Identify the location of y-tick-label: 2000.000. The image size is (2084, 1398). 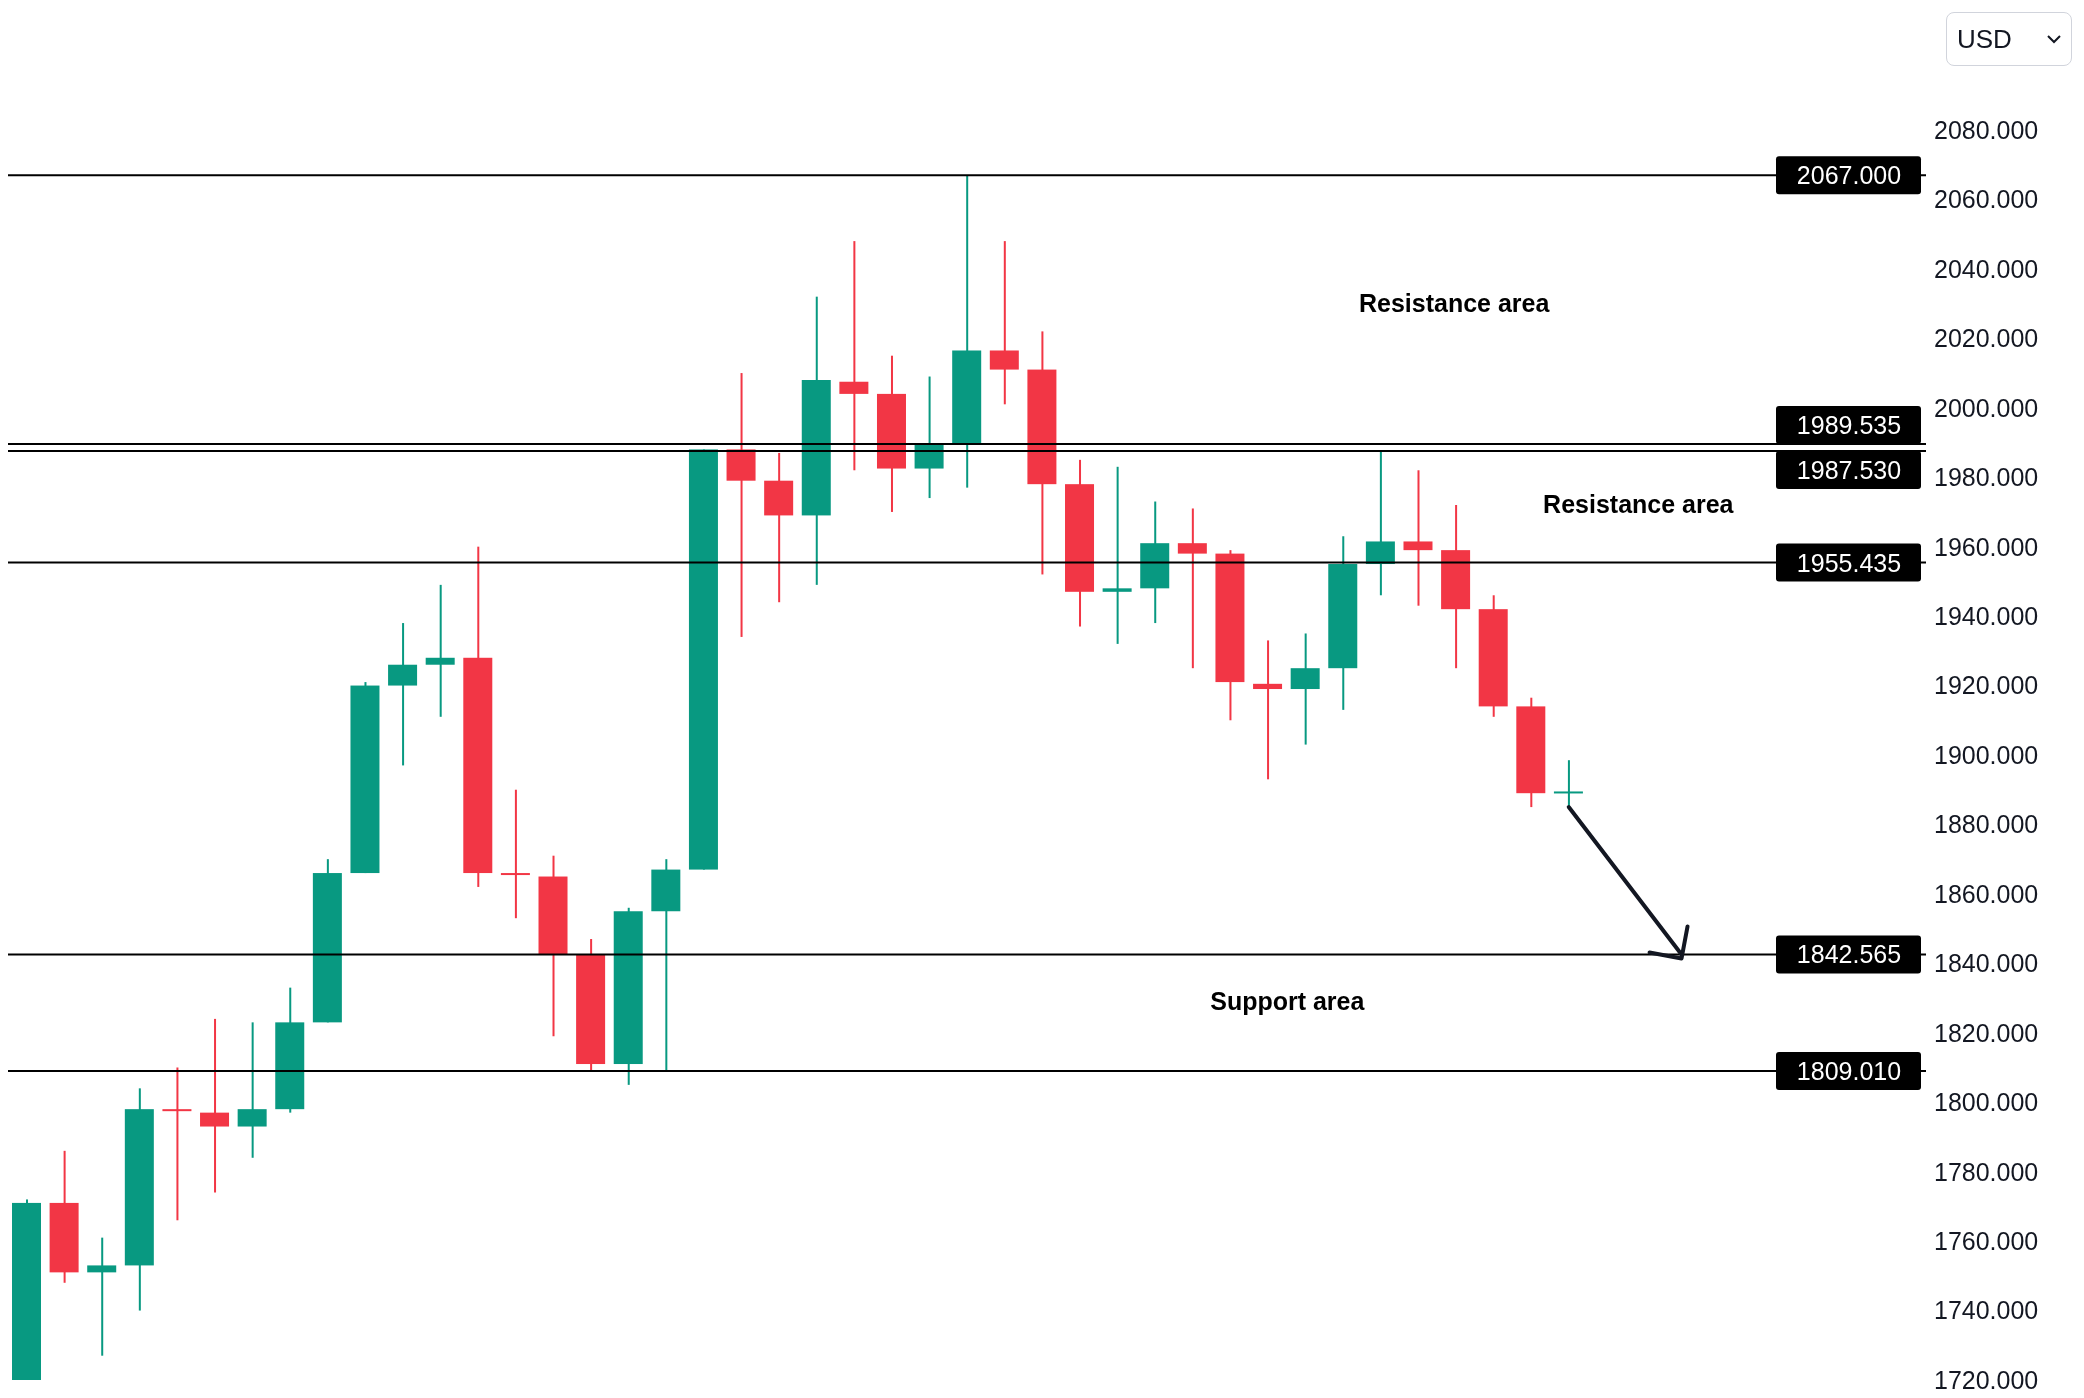
(1986, 407).